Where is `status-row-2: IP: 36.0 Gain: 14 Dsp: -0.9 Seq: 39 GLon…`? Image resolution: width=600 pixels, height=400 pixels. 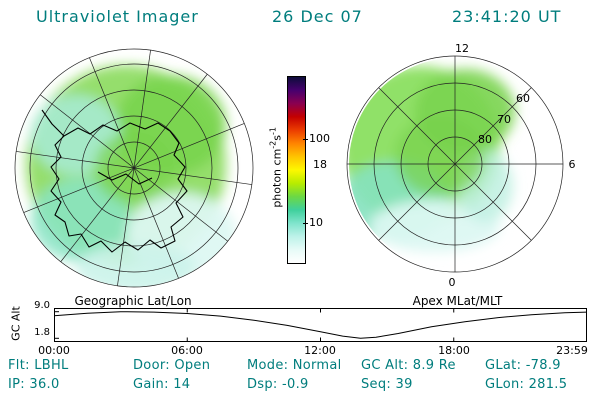
status-row-2: IP: 36.0 Gain: 14 Dsp: -0.9 Seq: 39 GLon… is located at coordinates (303, 384).